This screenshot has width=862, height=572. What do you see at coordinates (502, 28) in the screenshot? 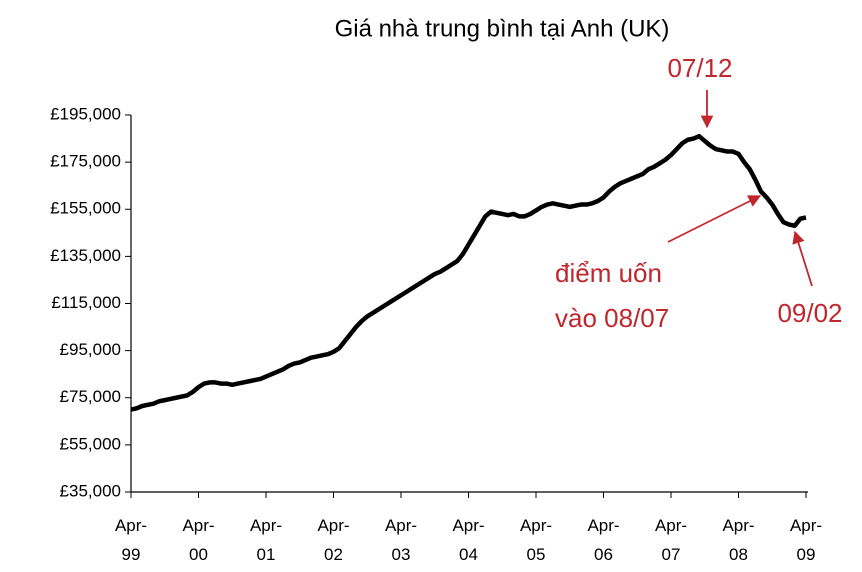
I see `chart-title: Giá nhà trung bình tại Anh (UK)` at bounding box center [502, 28].